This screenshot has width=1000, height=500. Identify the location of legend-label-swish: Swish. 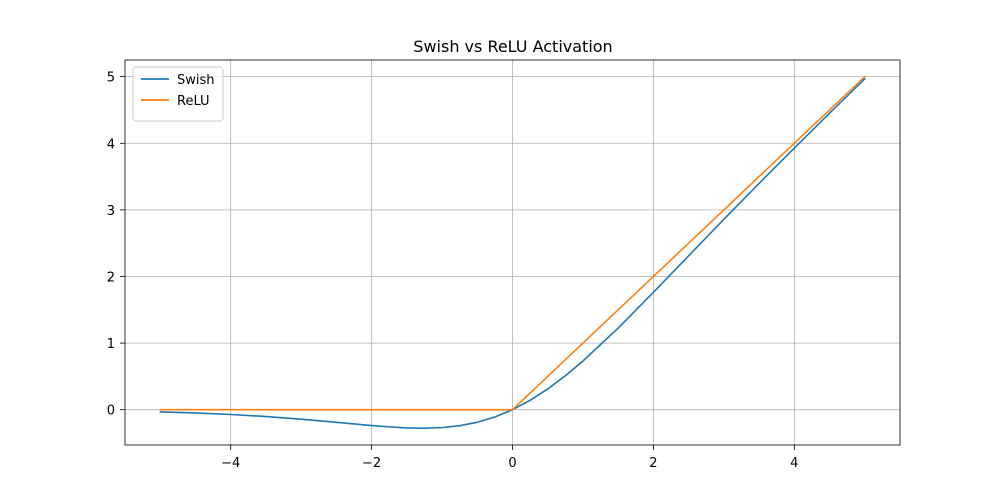
(196, 80).